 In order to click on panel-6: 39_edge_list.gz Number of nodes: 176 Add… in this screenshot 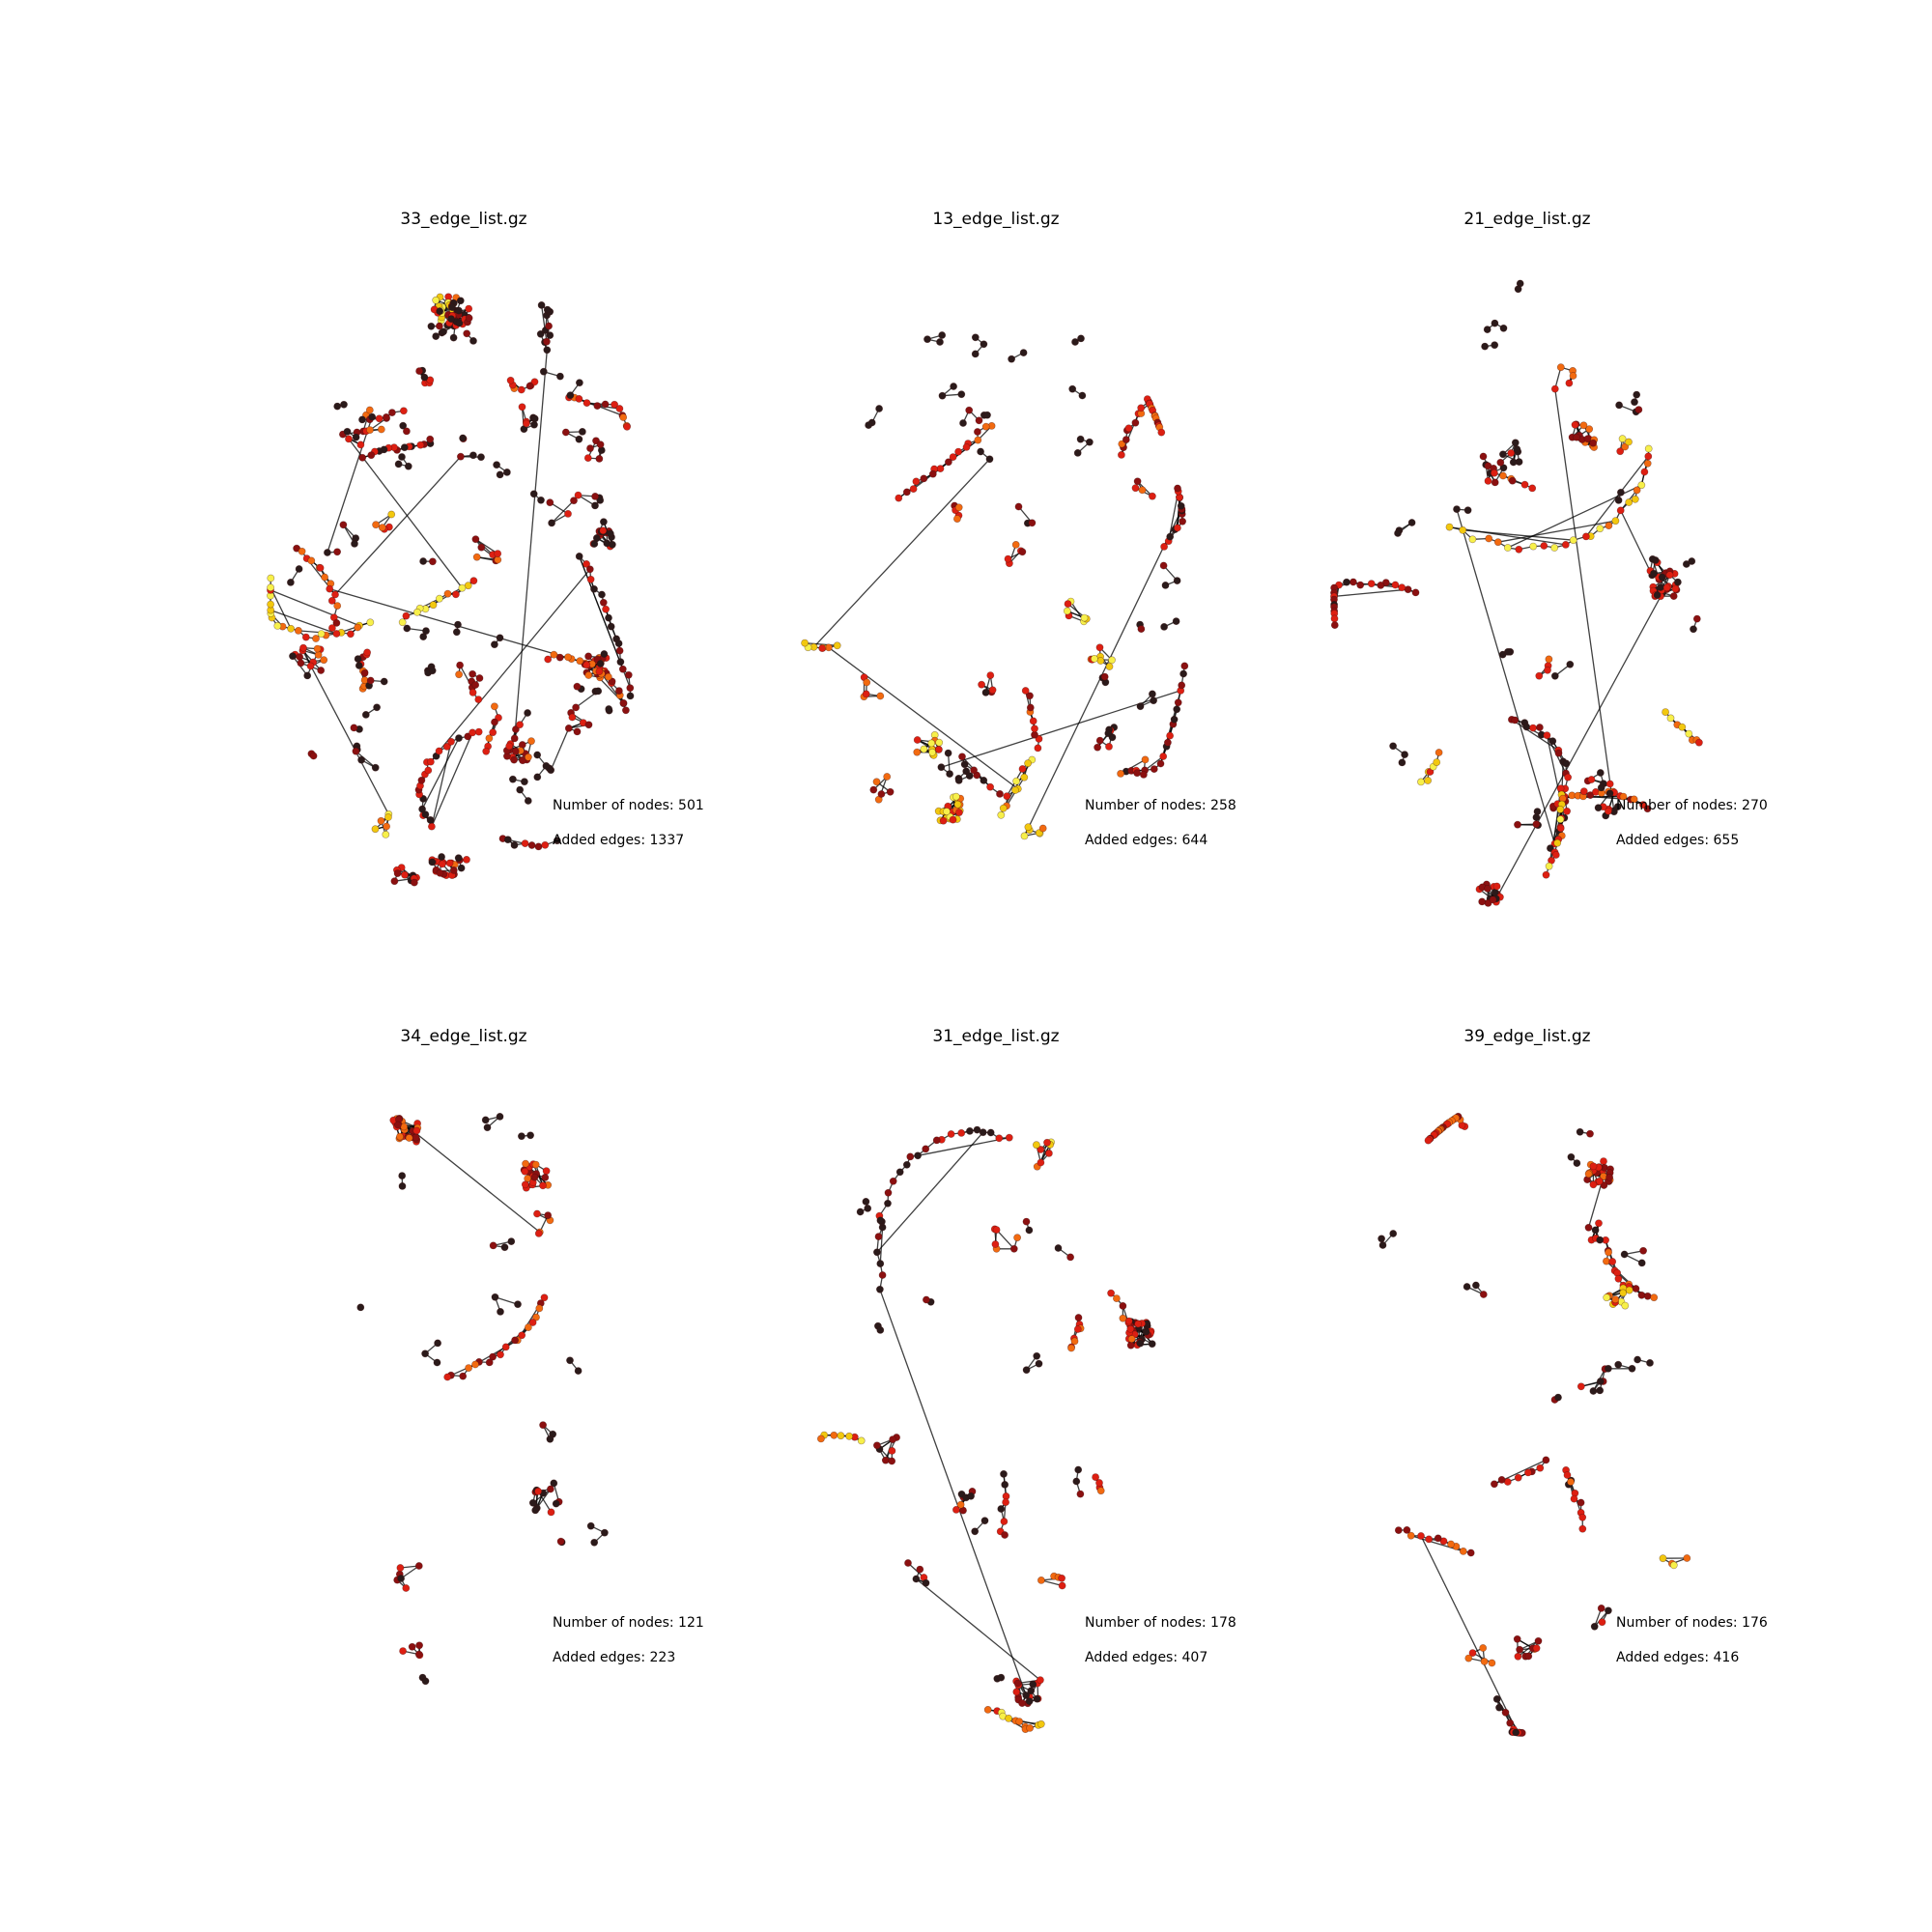, I will do `click(1573, 1382)`.